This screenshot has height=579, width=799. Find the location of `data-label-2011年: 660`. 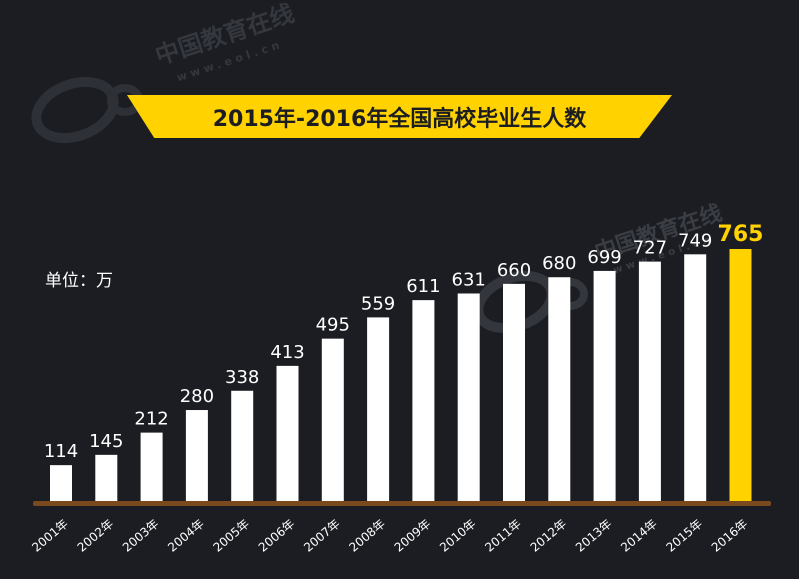

data-label-2011年: 660 is located at coordinates (514, 270).